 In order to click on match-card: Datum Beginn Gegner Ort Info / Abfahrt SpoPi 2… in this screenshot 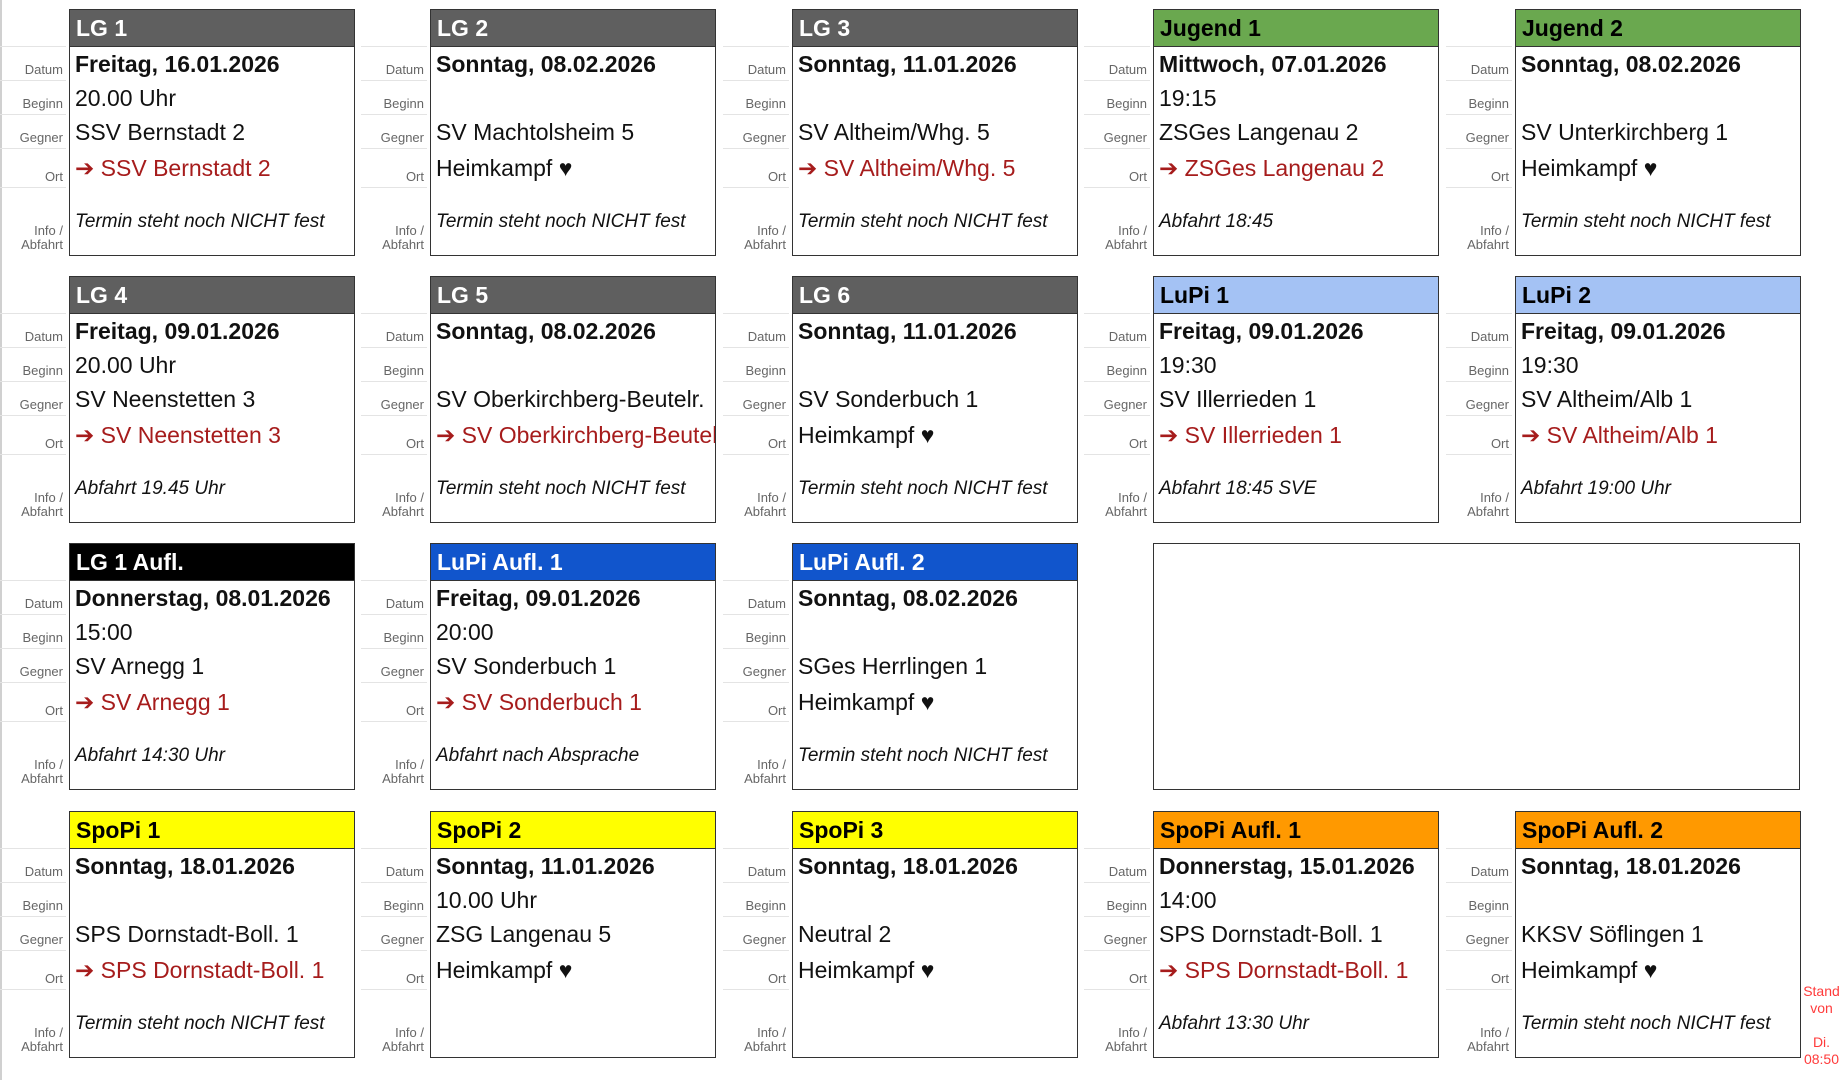, I will do `click(541, 934)`.